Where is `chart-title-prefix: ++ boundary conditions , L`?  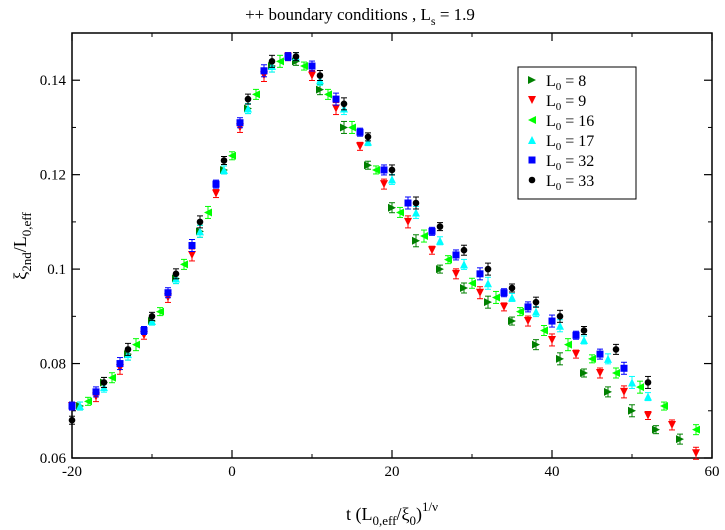 chart-title-prefix: ++ boundary conditions , L is located at coordinates (338, 14).